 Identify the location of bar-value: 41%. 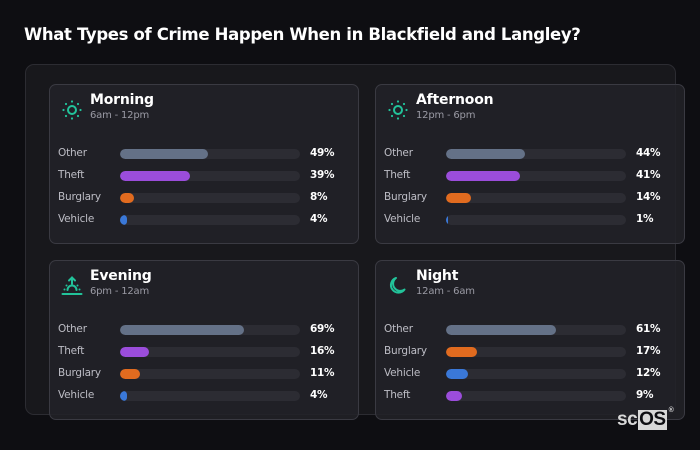
(648, 175).